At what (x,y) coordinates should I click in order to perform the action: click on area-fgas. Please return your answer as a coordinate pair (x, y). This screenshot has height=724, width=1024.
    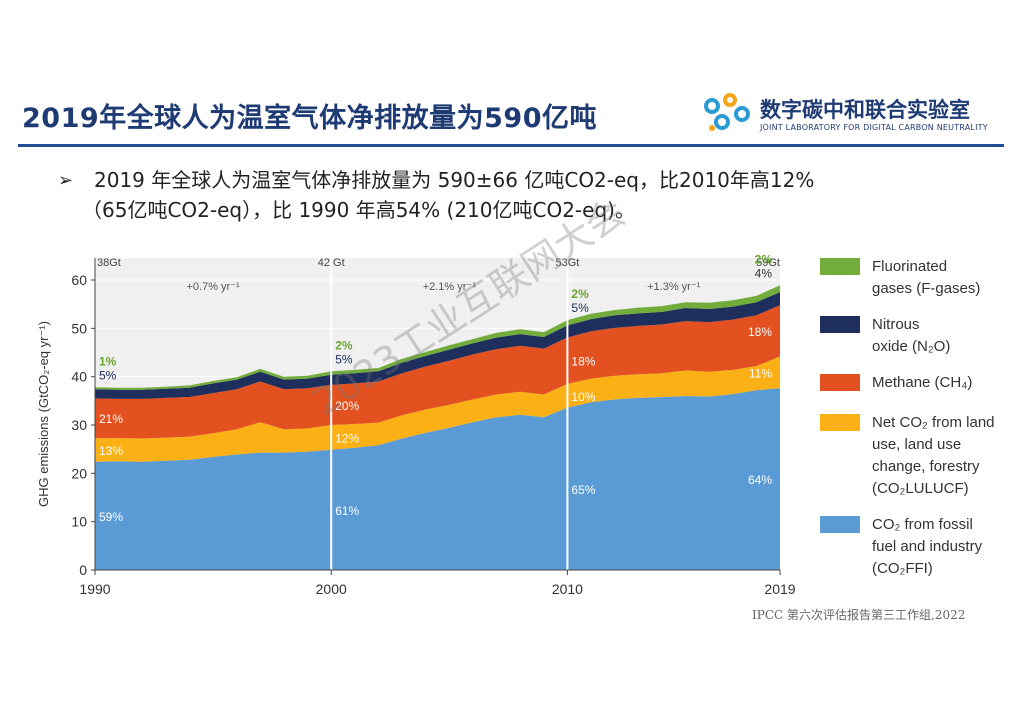
    Looking at the image, I should click on (437, 337).